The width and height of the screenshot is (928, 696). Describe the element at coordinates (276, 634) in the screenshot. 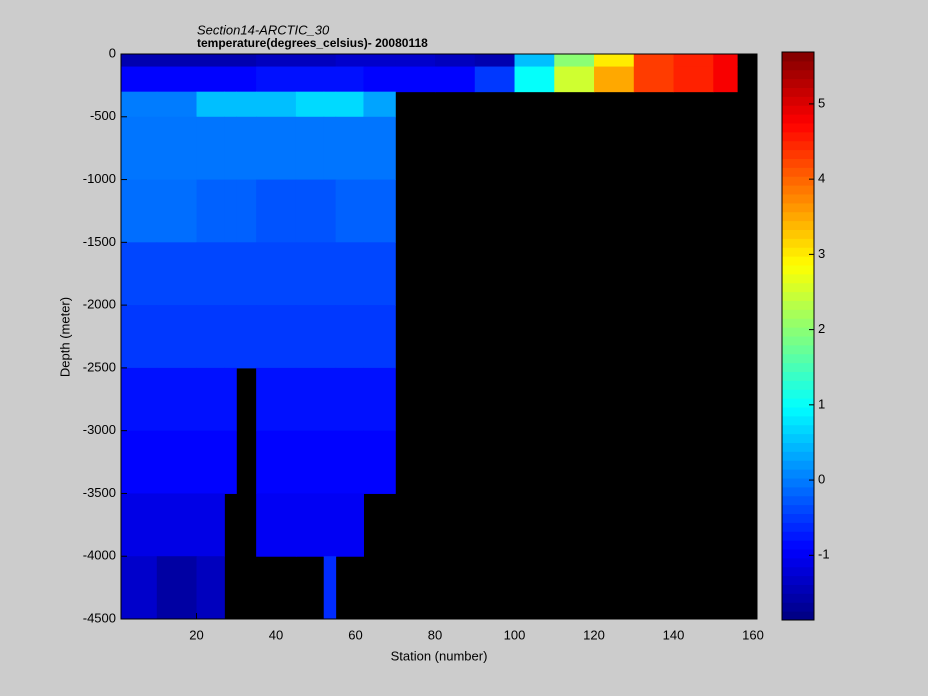

I see `x-tick-label: 40` at that location.